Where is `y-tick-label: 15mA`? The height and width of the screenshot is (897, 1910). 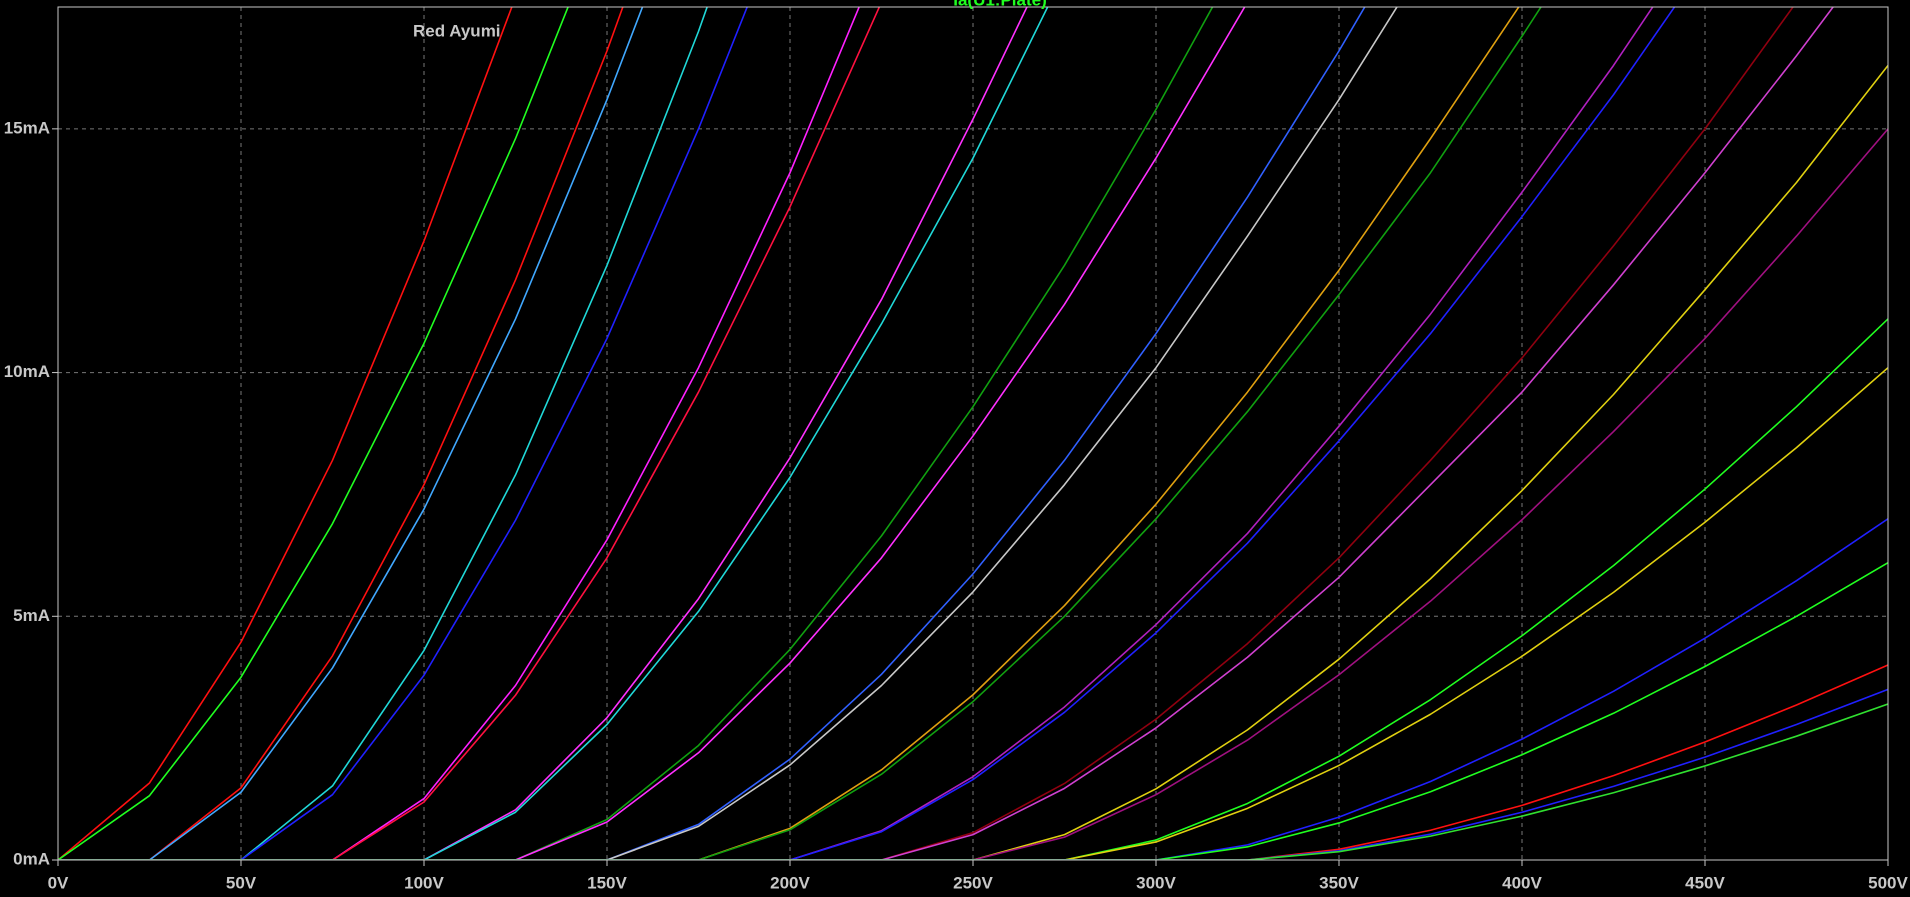 y-tick-label: 15mA is located at coordinates (27, 127).